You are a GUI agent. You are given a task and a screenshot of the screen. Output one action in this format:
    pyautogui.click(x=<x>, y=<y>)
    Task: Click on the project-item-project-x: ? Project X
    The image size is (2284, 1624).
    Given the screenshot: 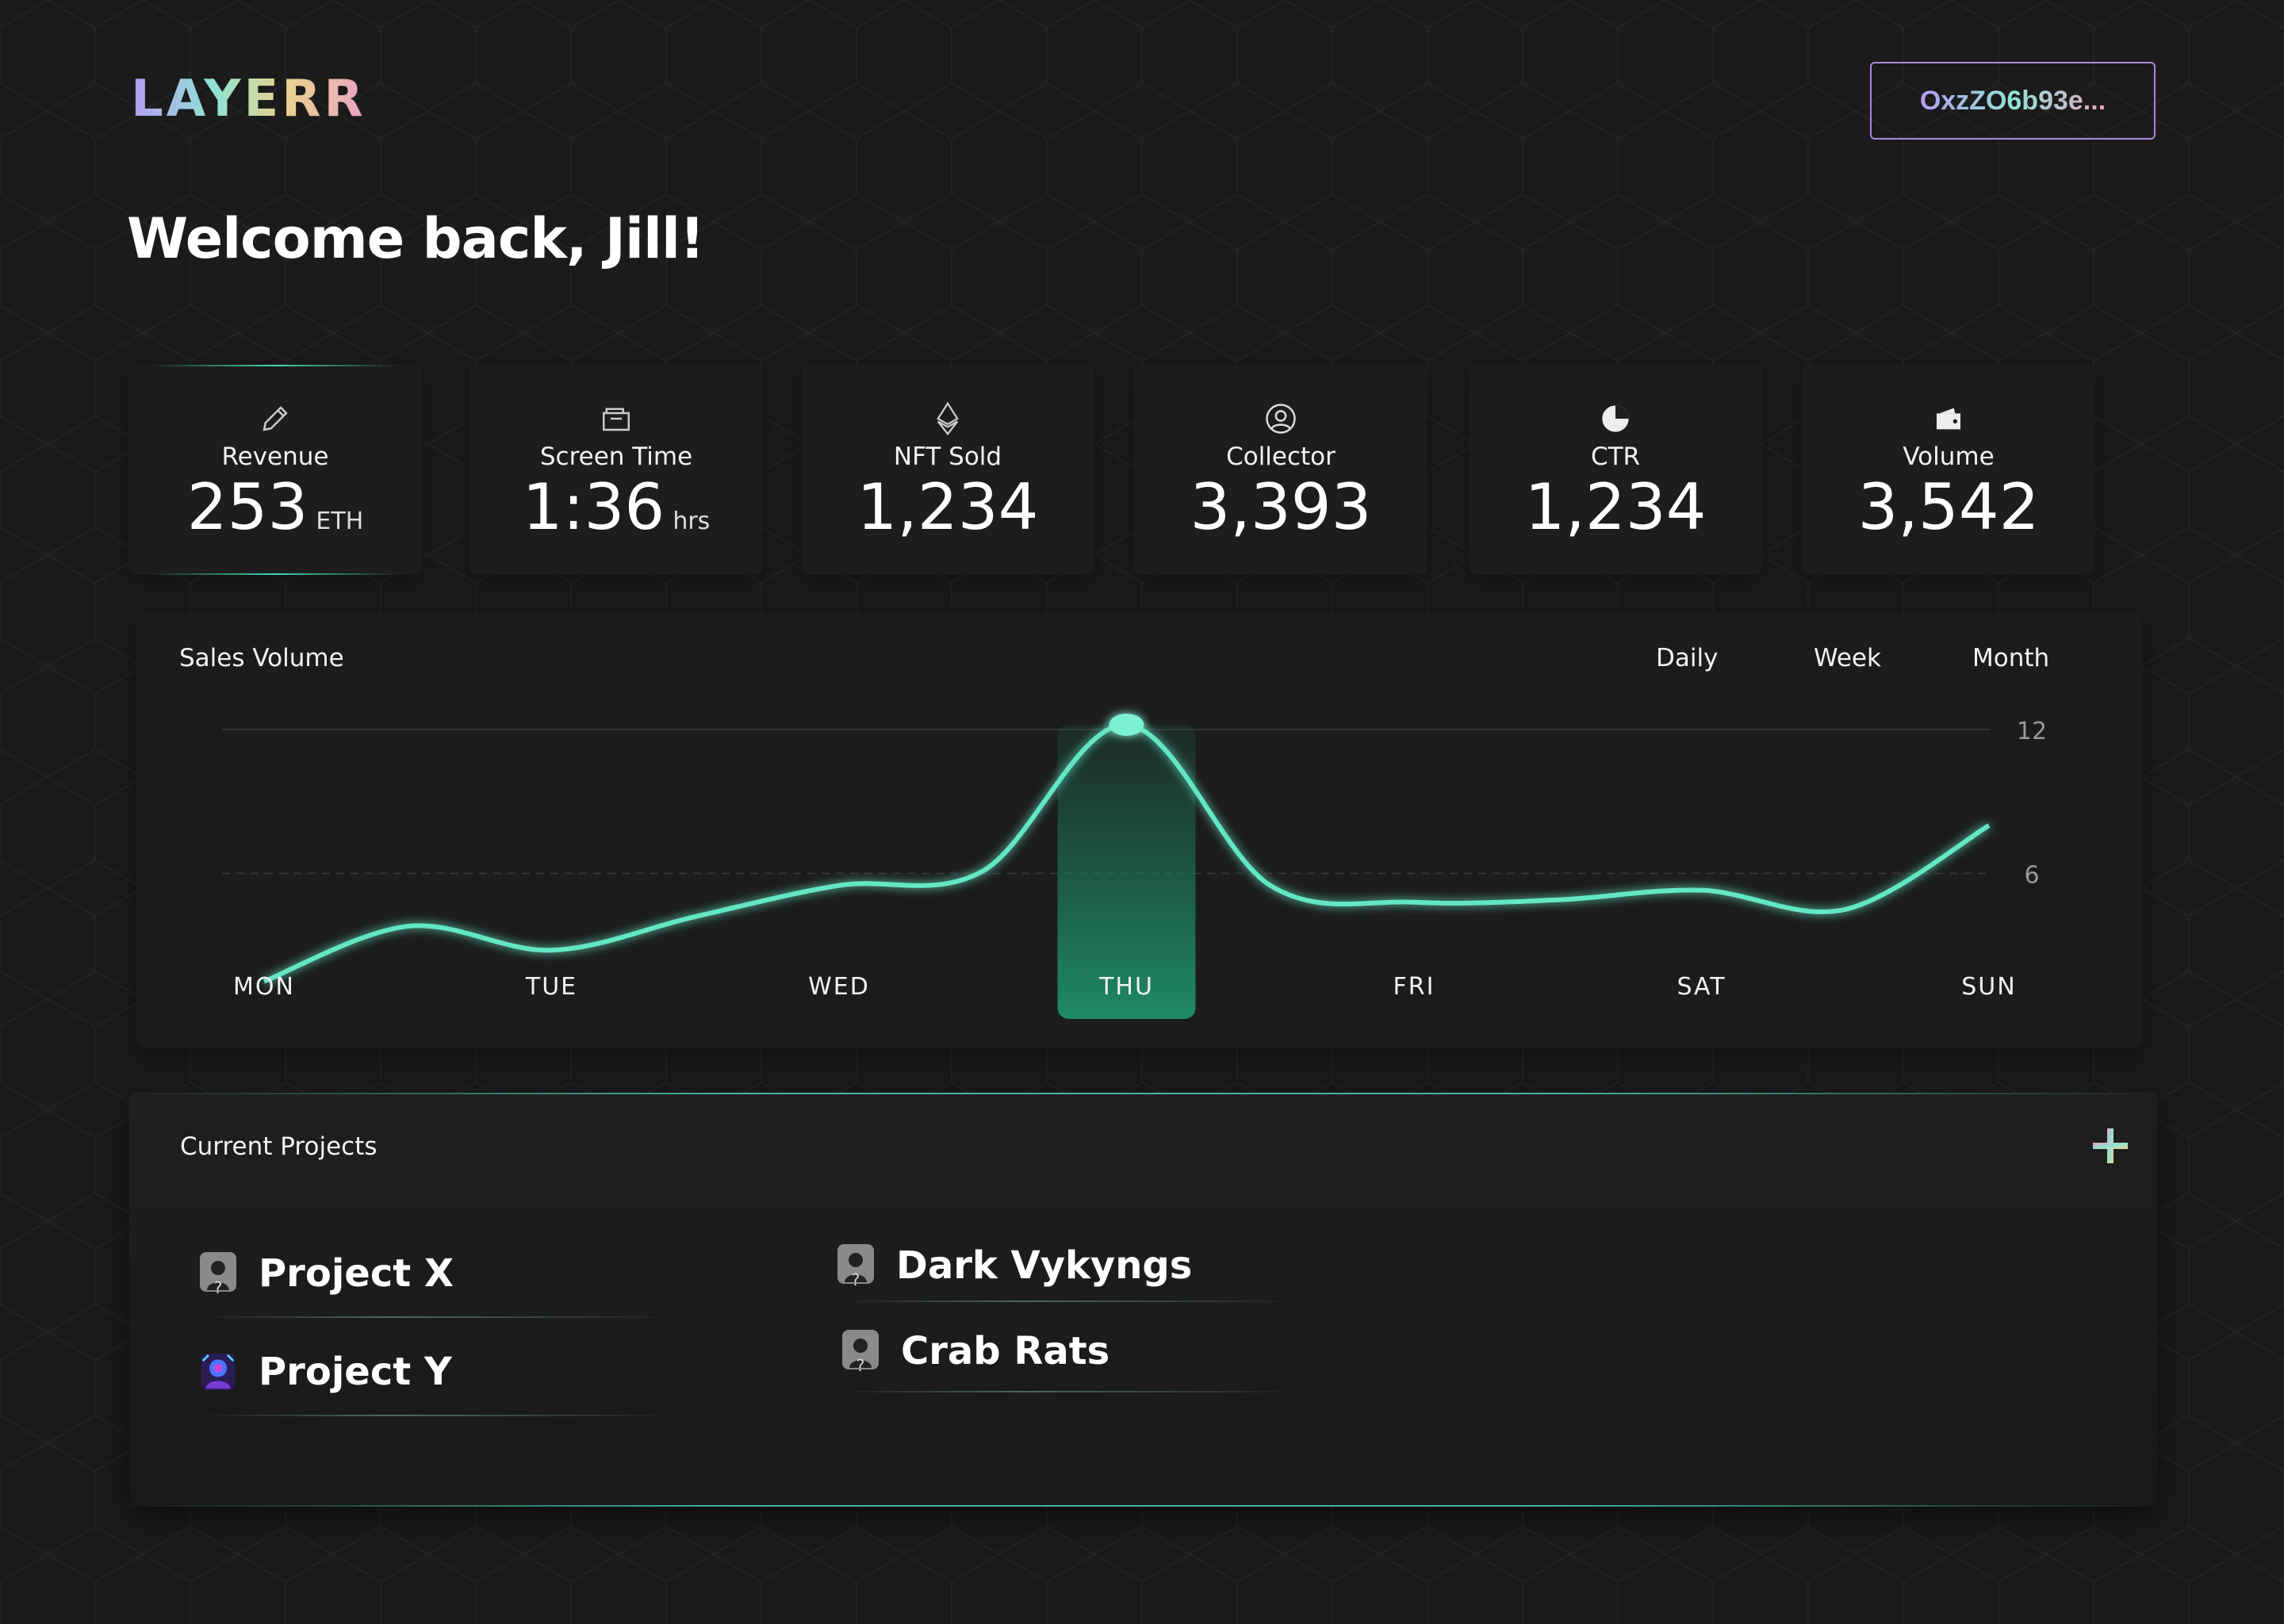 What is the action you would take?
    pyautogui.click(x=327, y=1273)
    